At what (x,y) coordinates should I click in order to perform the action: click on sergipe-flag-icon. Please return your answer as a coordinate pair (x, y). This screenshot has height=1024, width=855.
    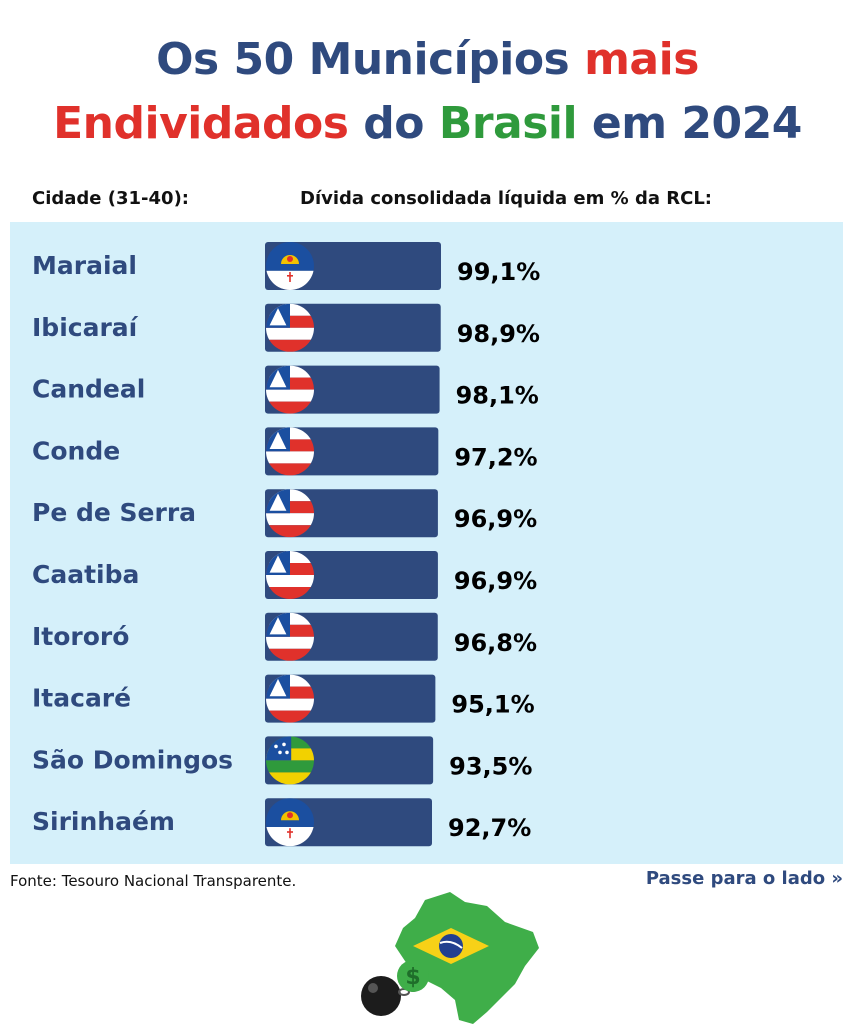
    Looking at the image, I should click on (290, 760).